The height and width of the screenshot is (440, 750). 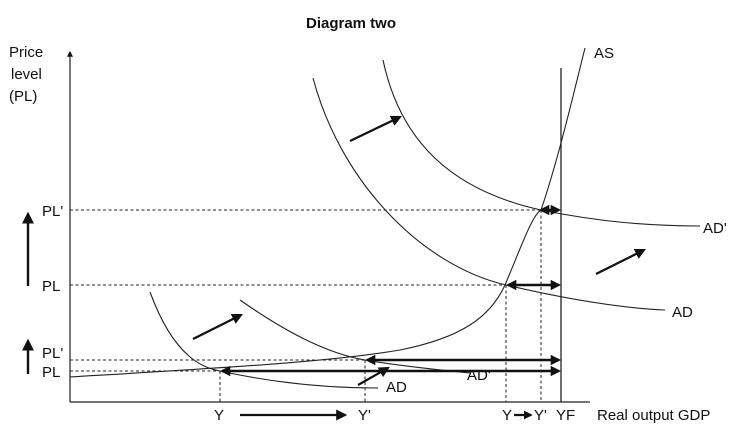 I want to click on shift-arrow-right, so click(x=620, y=262).